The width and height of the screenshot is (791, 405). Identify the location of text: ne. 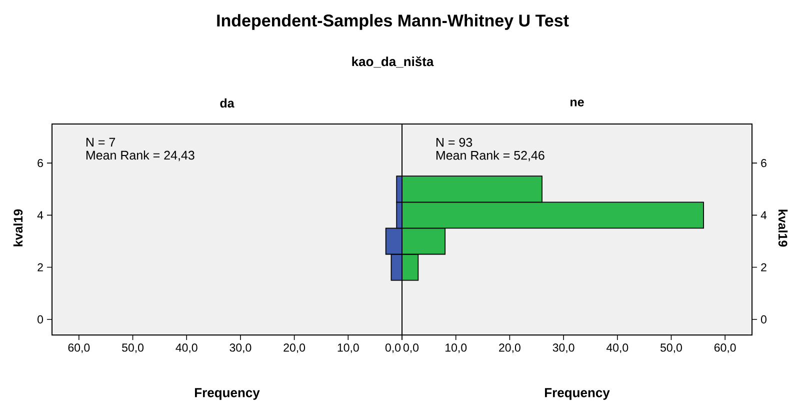
(577, 103).